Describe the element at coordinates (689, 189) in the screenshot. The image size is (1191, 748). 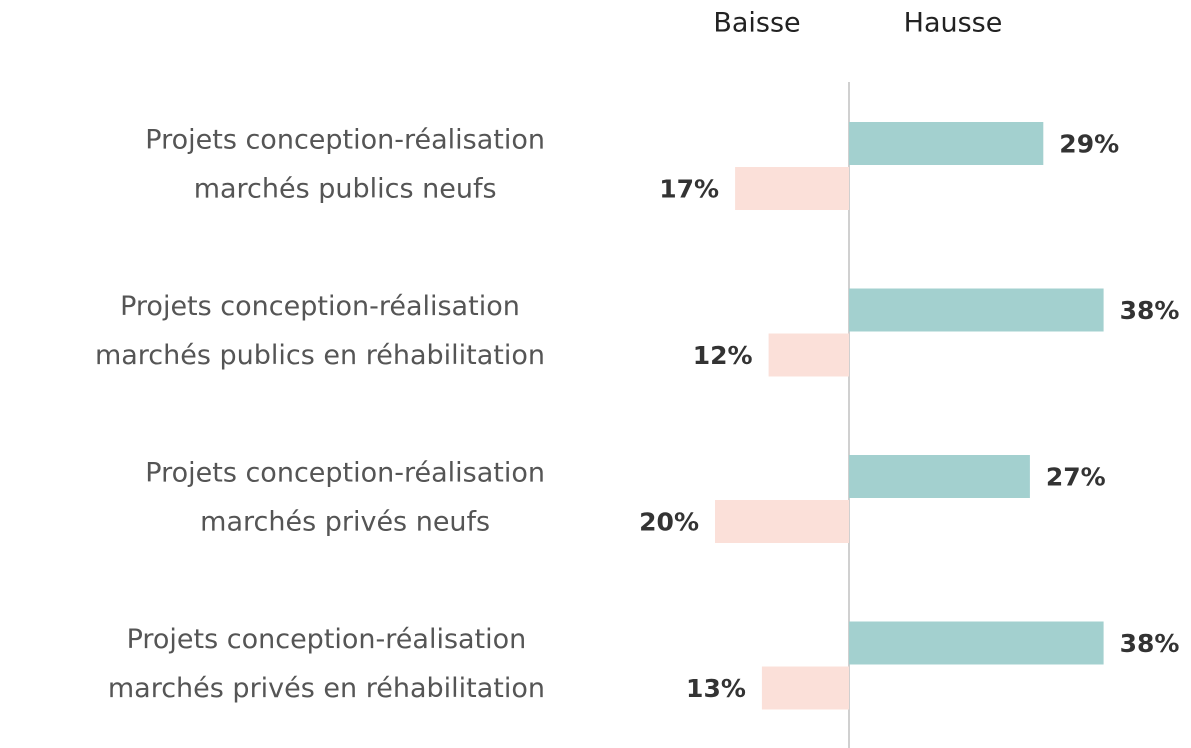
I see `value-label: 17%` at that location.